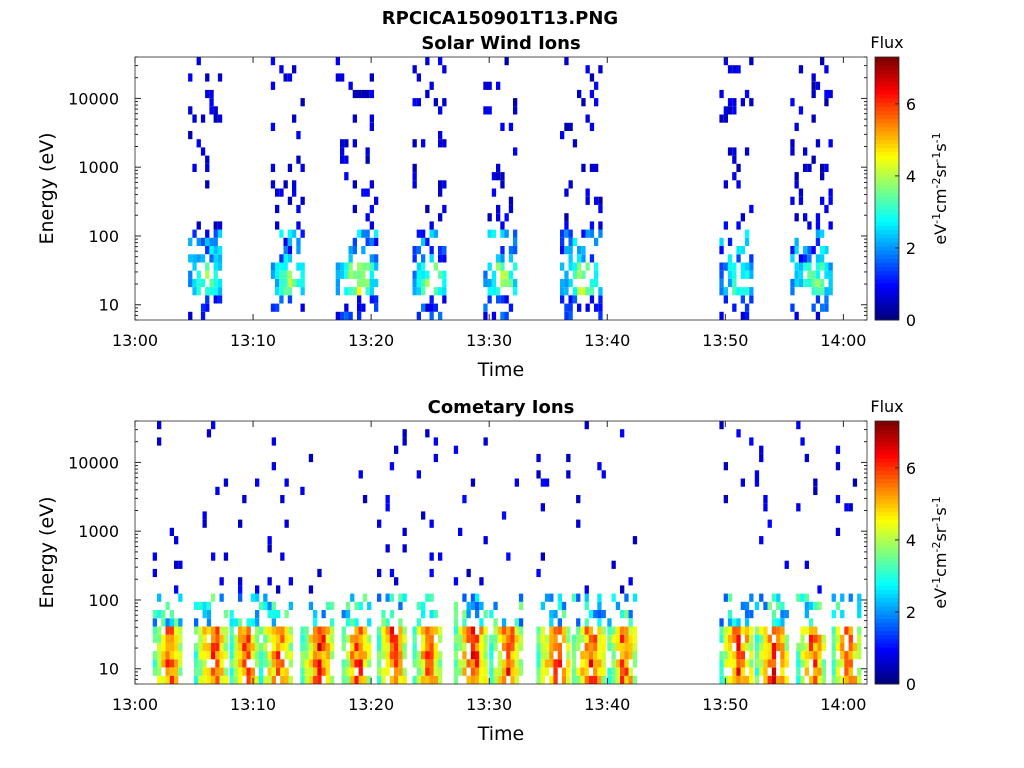  What do you see at coordinates (253, 340) in the screenshot?
I see `x-tick-label: 13:10` at bounding box center [253, 340].